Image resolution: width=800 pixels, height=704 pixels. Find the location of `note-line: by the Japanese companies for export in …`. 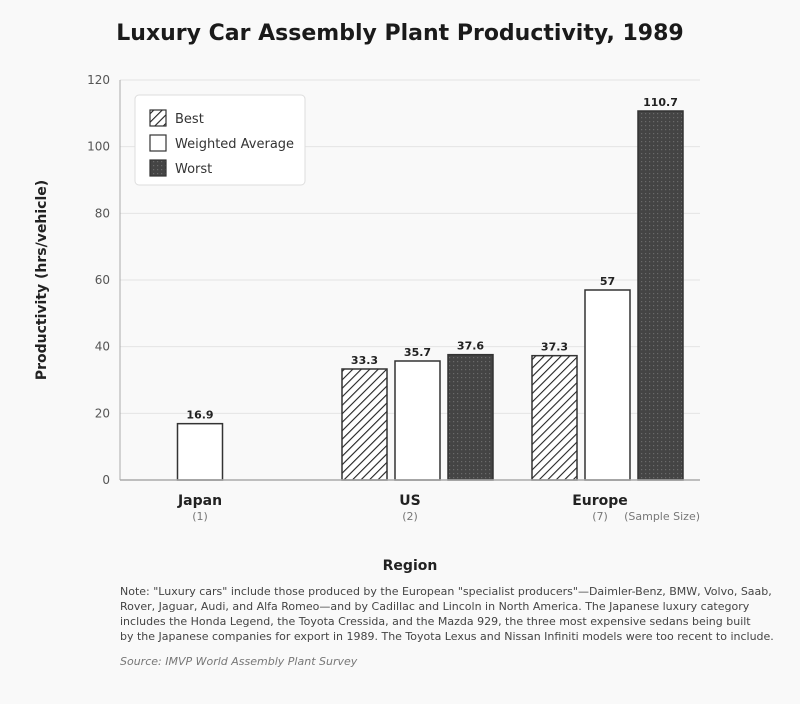

note-line: by the Japanese companies for export in … is located at coordinates (447, 636).